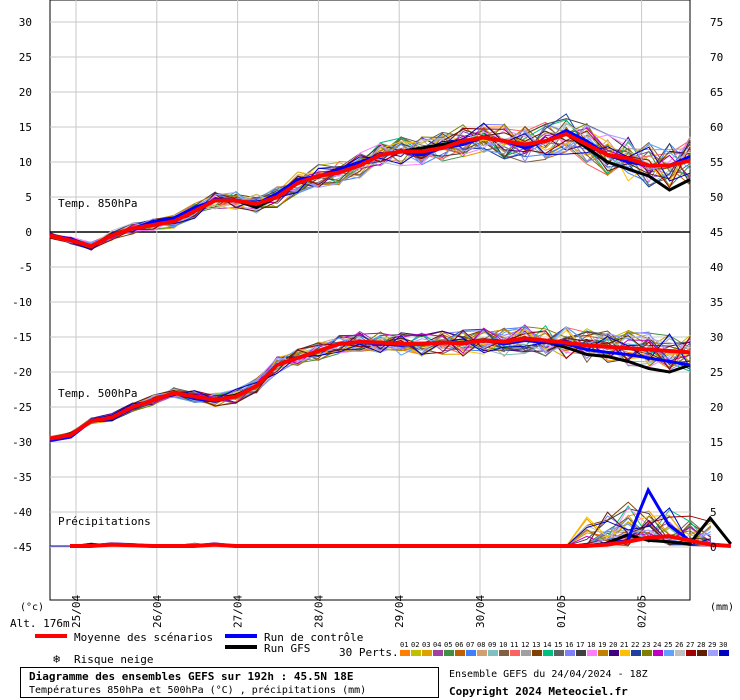 This screenshot has width=740, height=700. What do you see at coordinates (51, 636) in the screenshot?
I see `legend-mean-swatch` at bounding box center [51, 636].